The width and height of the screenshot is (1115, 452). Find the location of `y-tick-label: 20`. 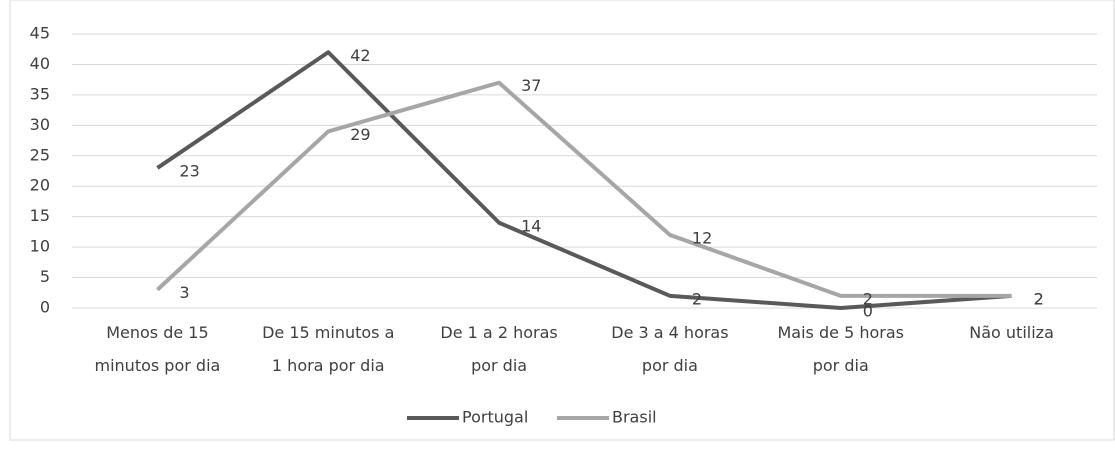

y-tick-label: 20 is located at coordinates (40, 185).